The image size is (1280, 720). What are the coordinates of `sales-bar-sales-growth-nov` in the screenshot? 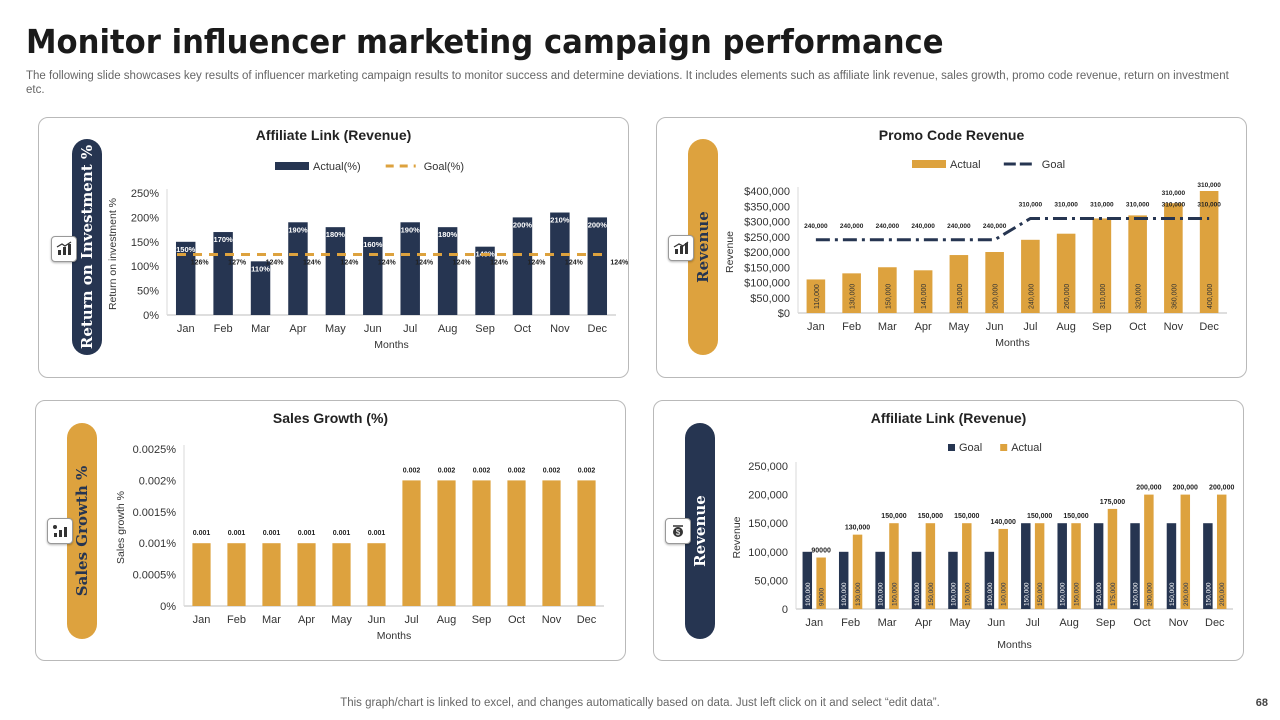 It's located at (551, 543).